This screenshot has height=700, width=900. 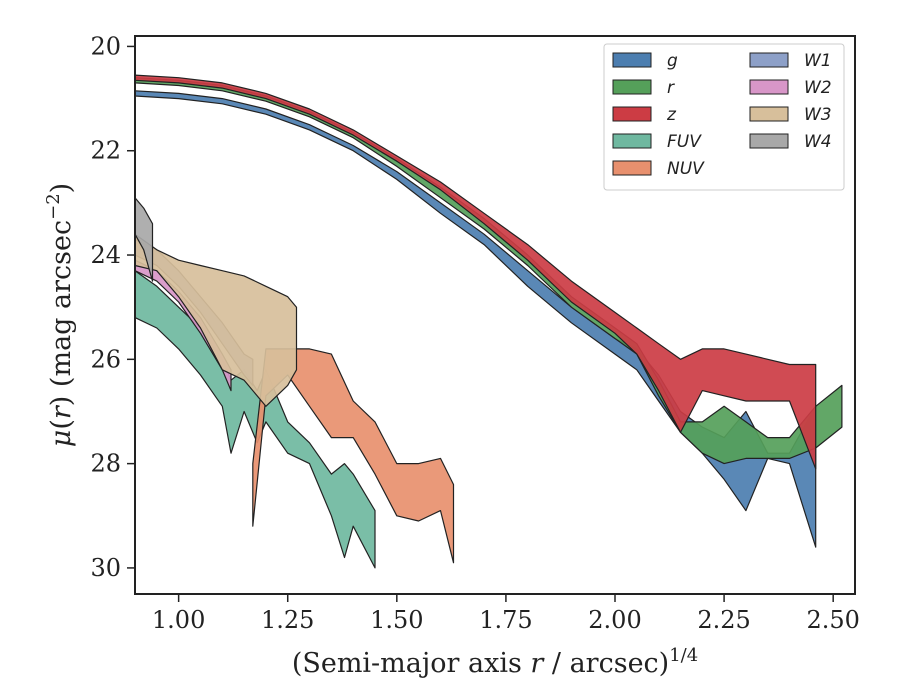 I want to click on legend-label-nuv: NUV, so click(x=686, y=169).